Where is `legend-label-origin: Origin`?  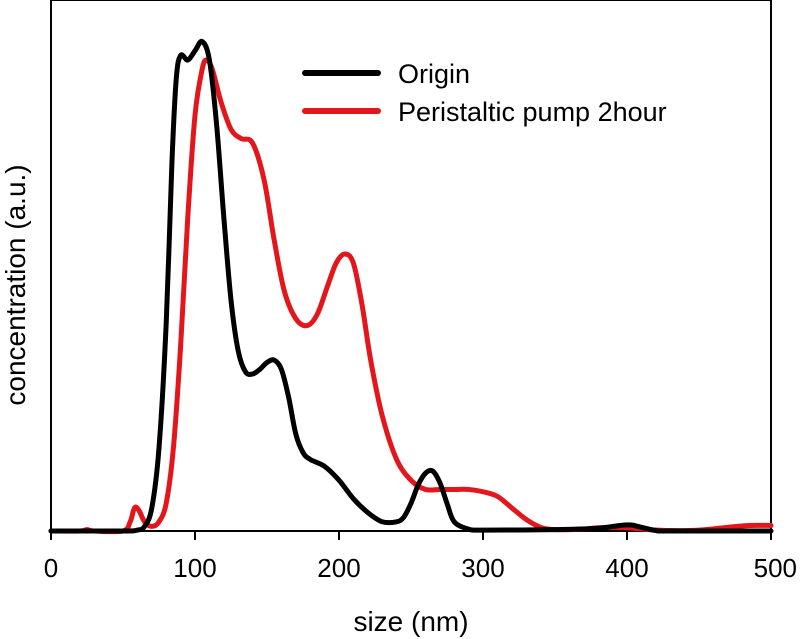
legend-label-origin: Origin is located at coordinates (434, 74).